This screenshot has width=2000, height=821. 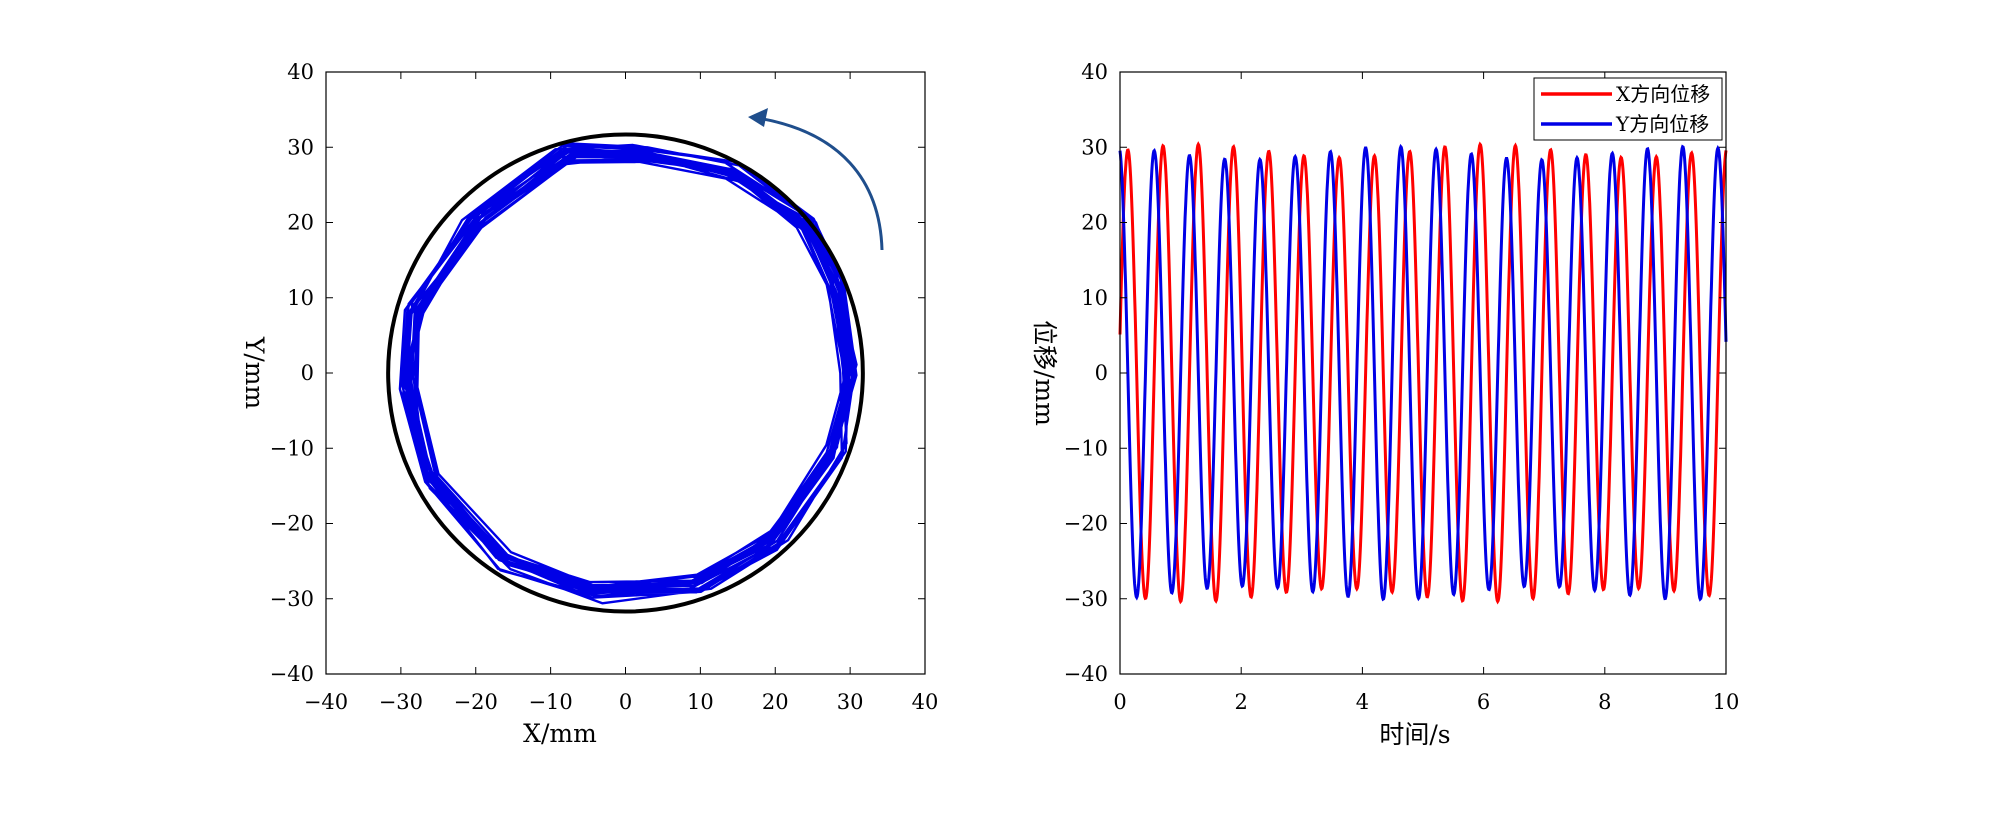 I want to click on displacement-x-tick-label: 0, so click(x=1119, y=702).